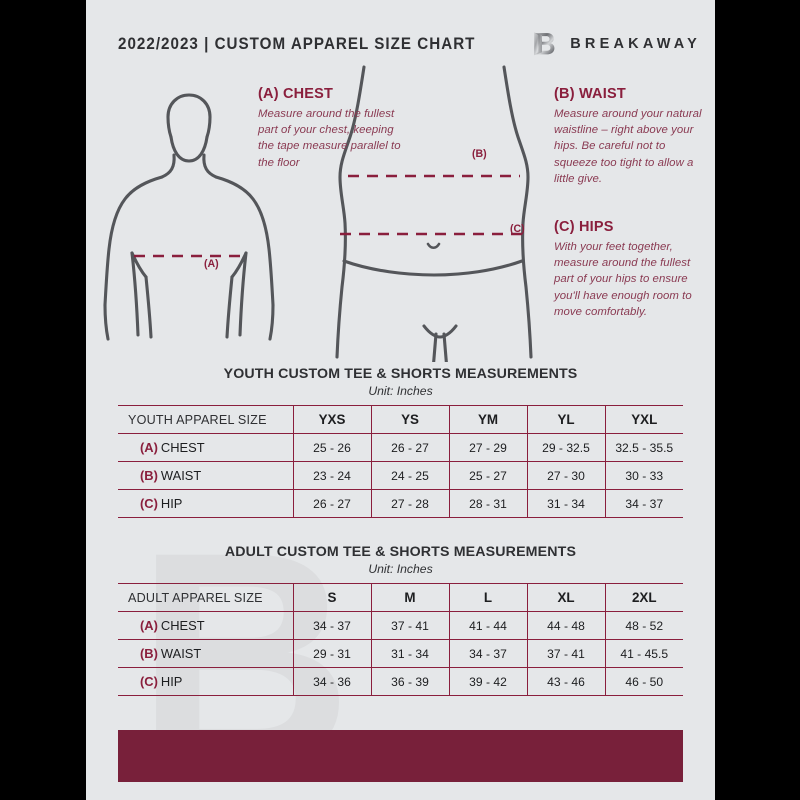 This screenshot has width=800, height=800. What do you see at coordinates (643, 475) in the screenshot?
I see `youth-waist-yxl: 30 - 33` at bounding box center [643, 475].